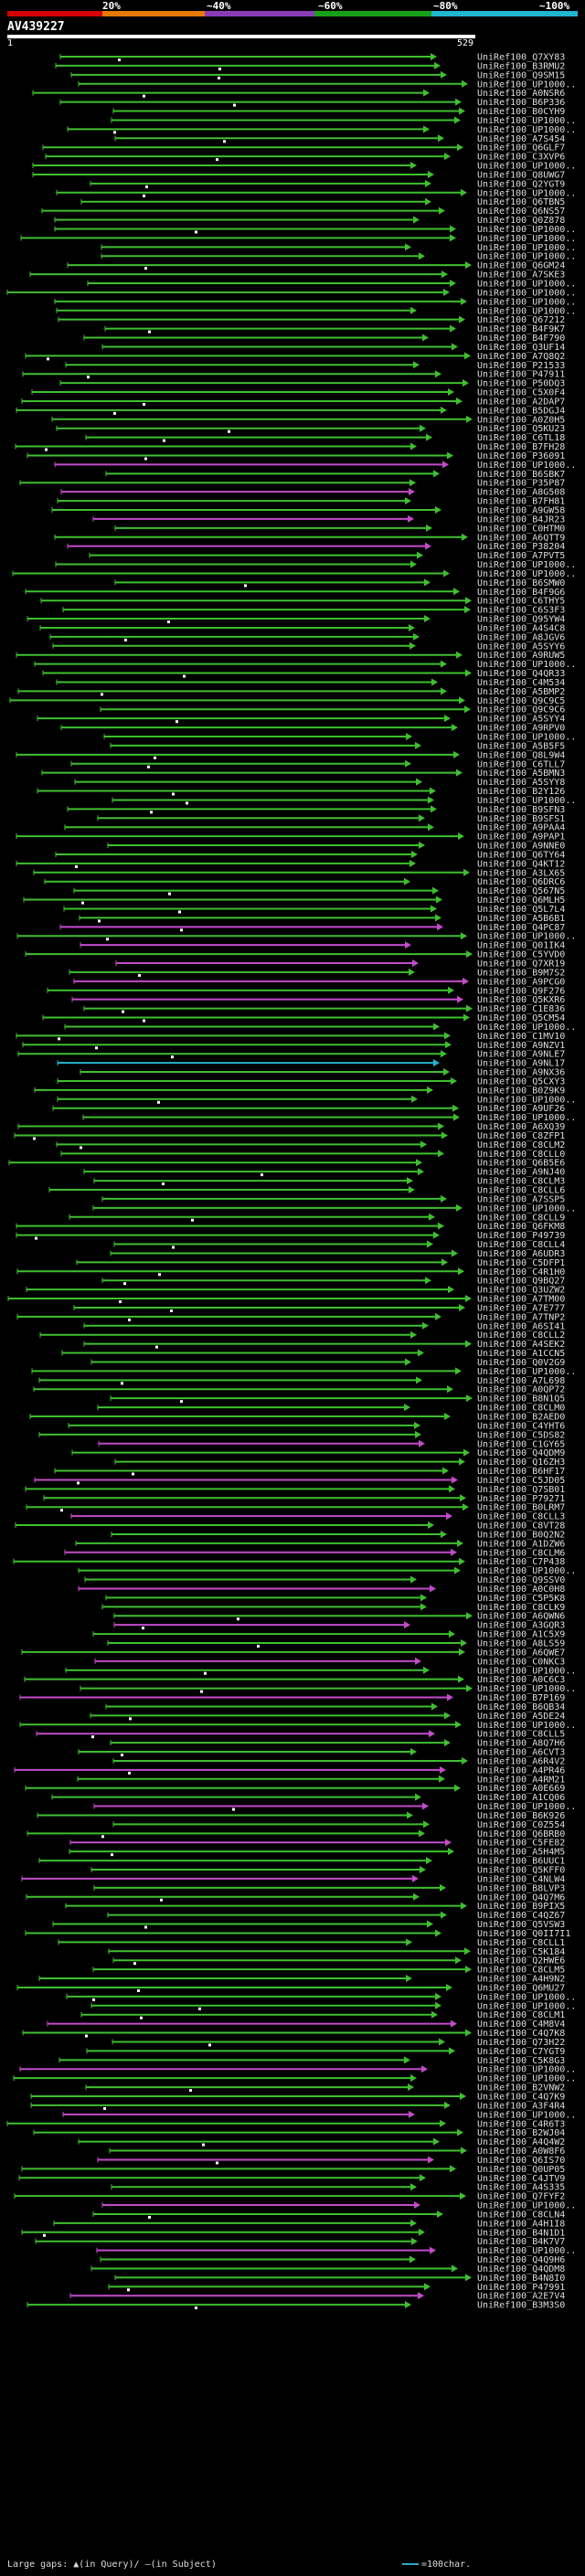 The height and width of the screenshot is (2576, 585). Describe the element at coordinates (521, 1535) in the screenshot. I see `hit-label: UniRef100_B0Q2N2` at that location.